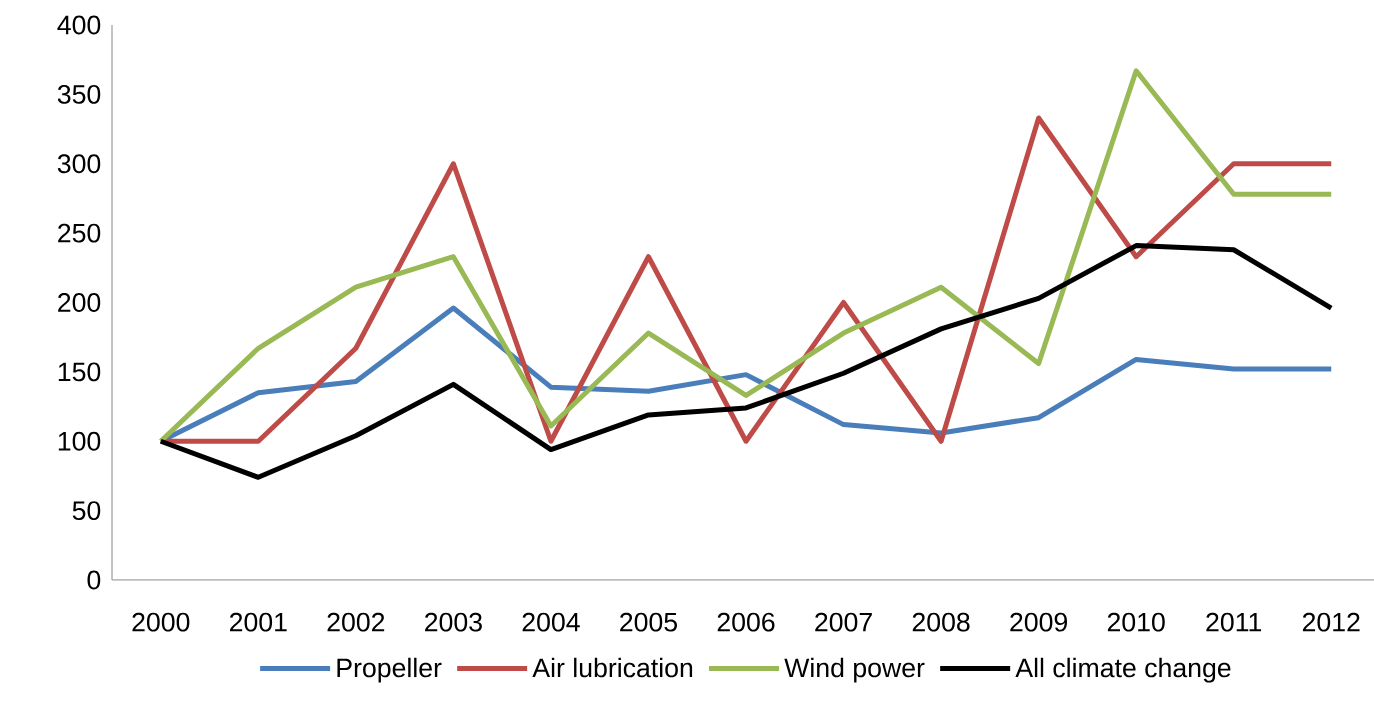 The image size is (1374, 718). I want to click on x-tick-label: 2007, so click(843, 622).